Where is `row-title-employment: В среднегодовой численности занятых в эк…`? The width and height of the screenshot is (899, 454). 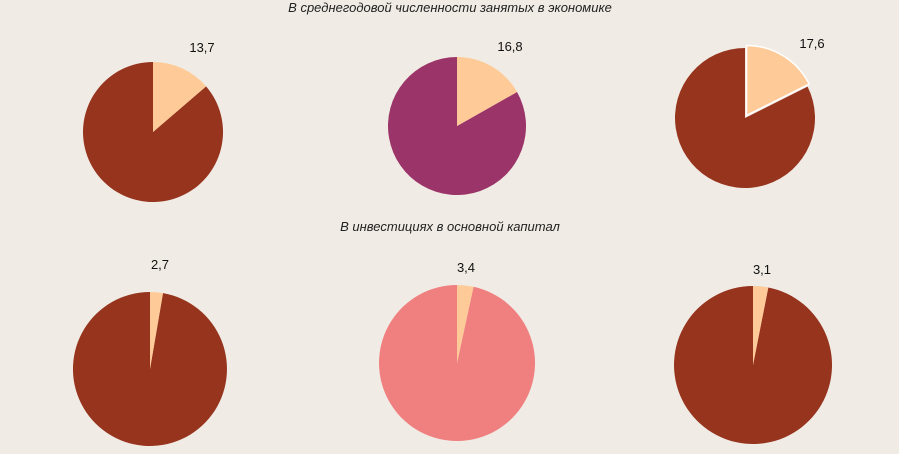
row-title-employment: В среднегодовой численности занятых в эк… is located at coordinates (450, 7).